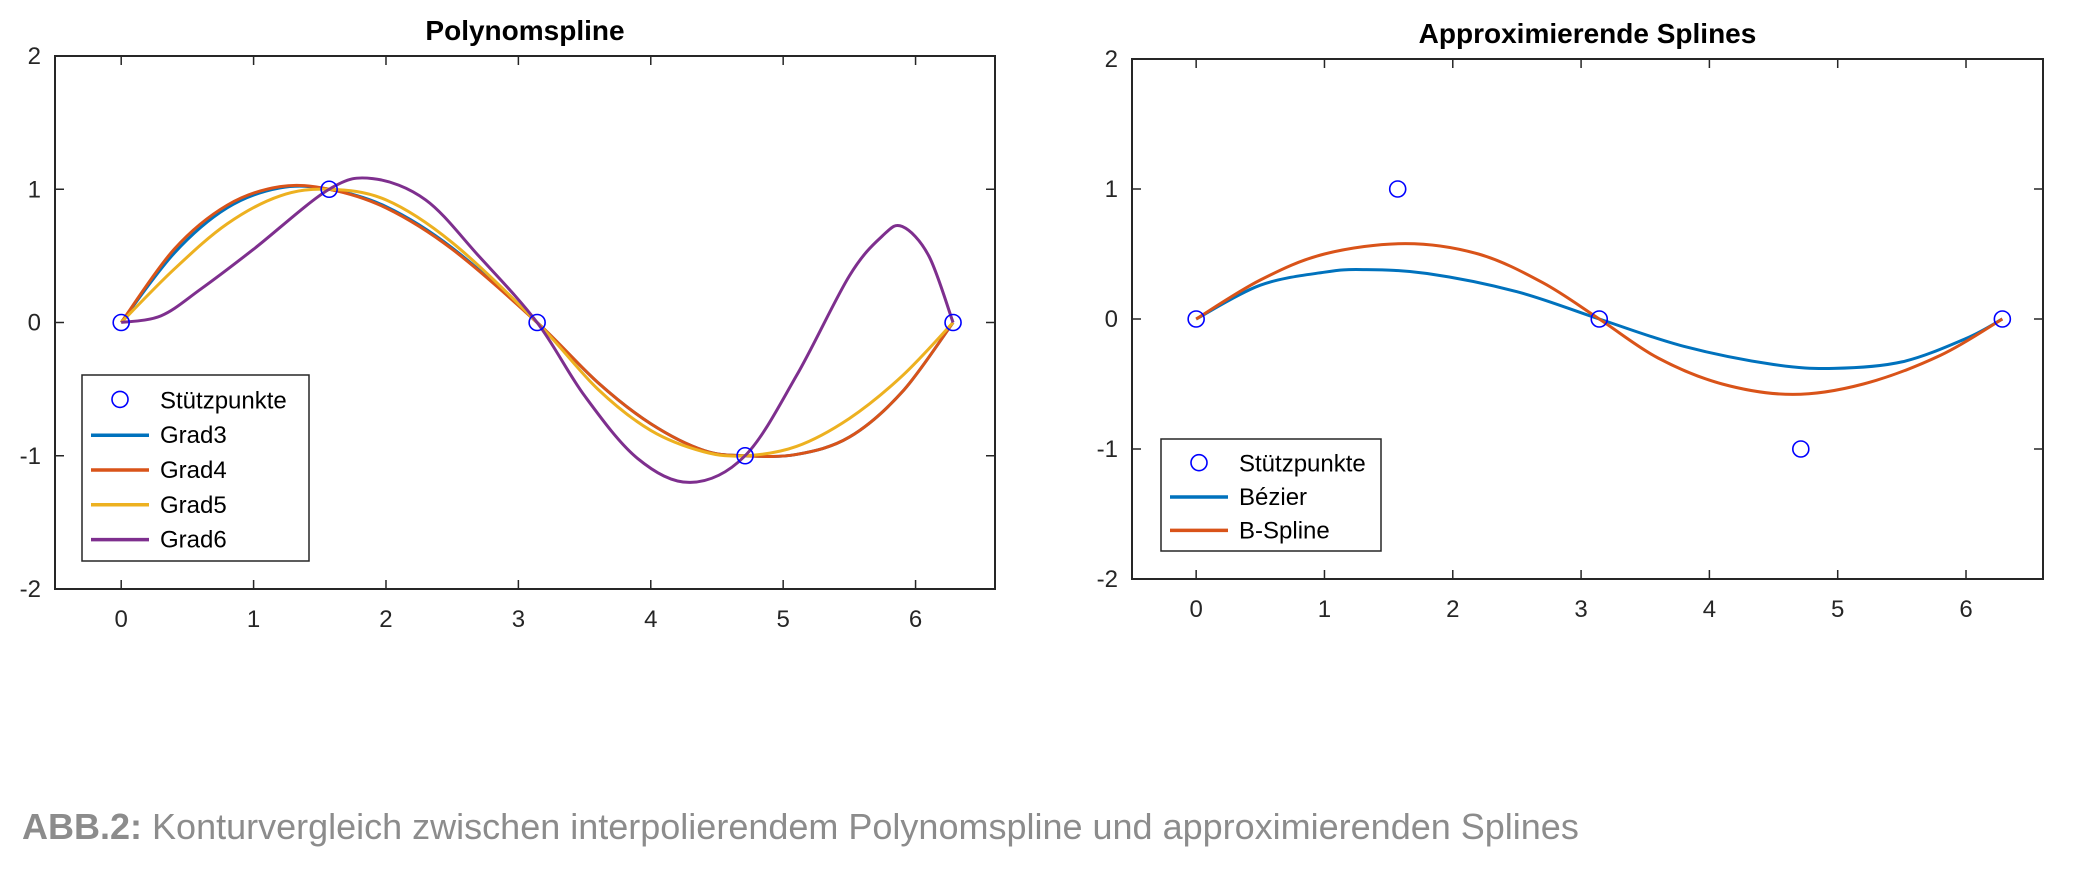 The image size is (2098, 870). Describe the element at coordinates (1273, 497) in the screenshot. I see `legend-label: Bézier` at that location.